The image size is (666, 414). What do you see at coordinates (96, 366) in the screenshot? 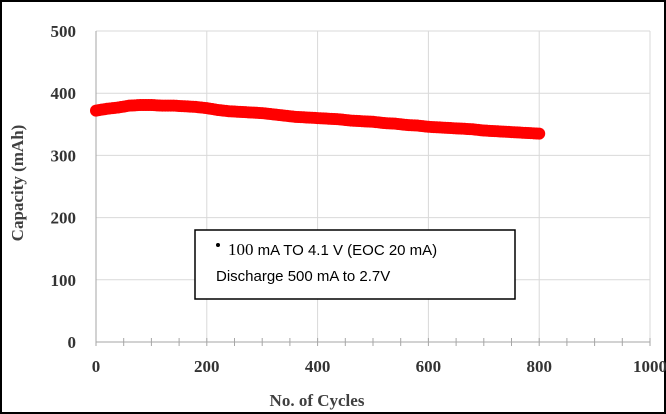
I see `x-tick-label: 0` at bounding box center [96, 366].